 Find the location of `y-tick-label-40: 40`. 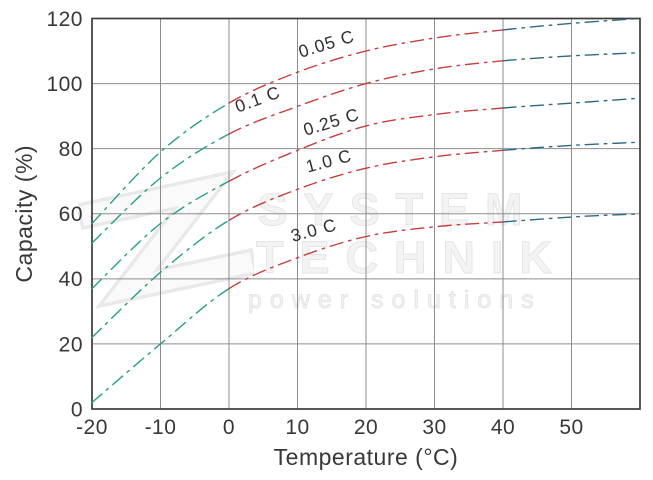

y-tick-label-40: 40 is located at coordinates (71, 279).